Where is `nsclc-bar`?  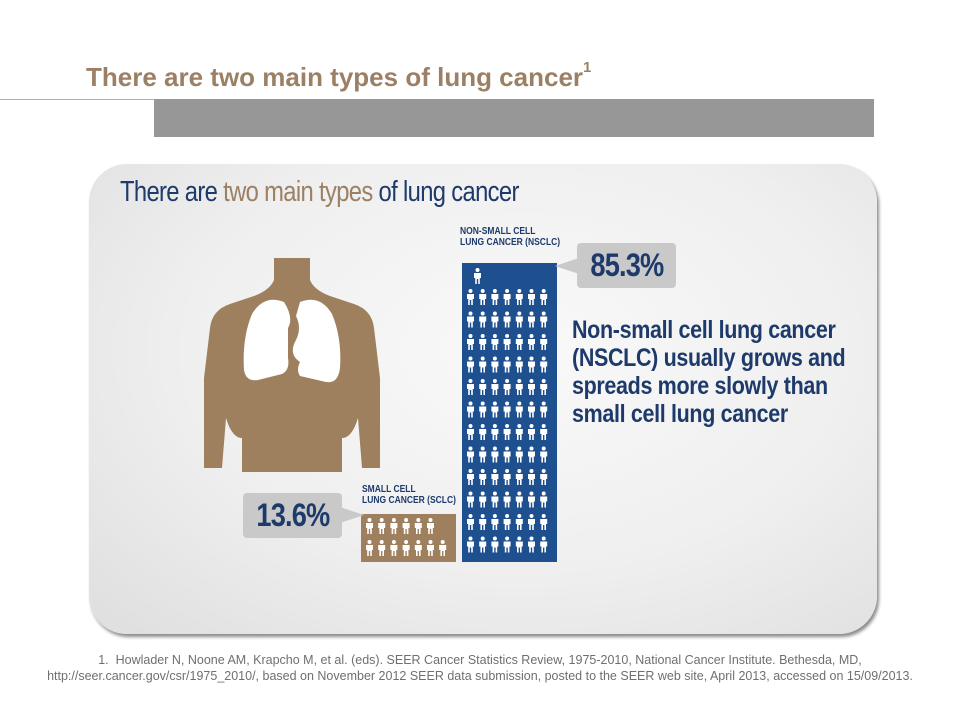
nsclc-bar is located at coordinates (509, 412).